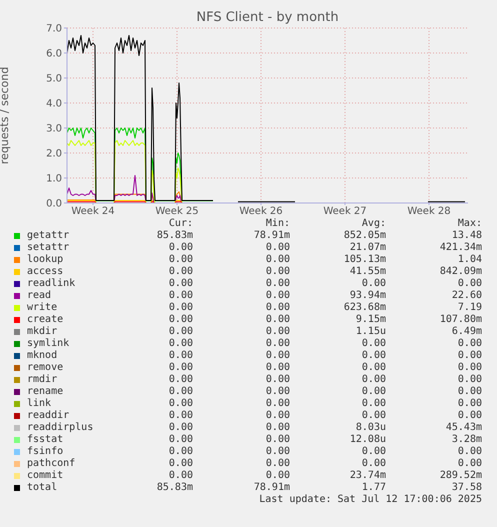  What do you see at coordinates (277, 223) in the screenshot?
I see `text: Min:` at bounding box center [277, 223].